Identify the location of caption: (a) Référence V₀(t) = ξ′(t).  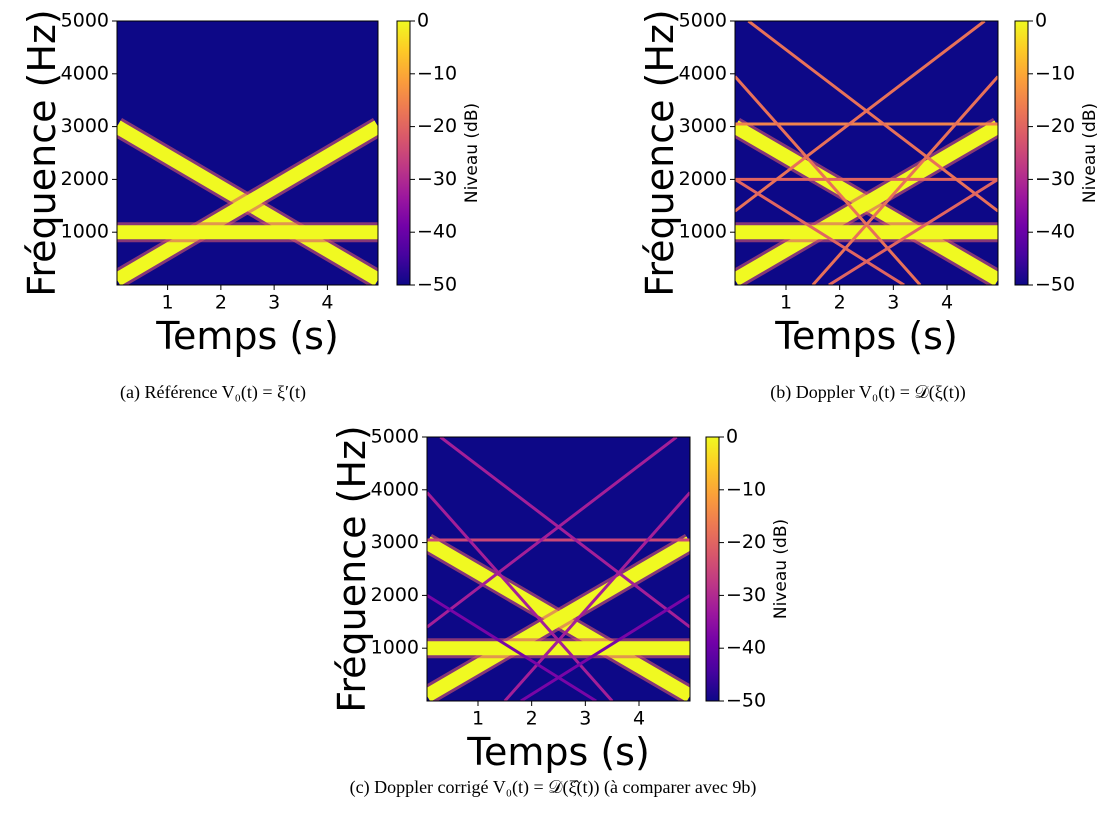
(213, 392).